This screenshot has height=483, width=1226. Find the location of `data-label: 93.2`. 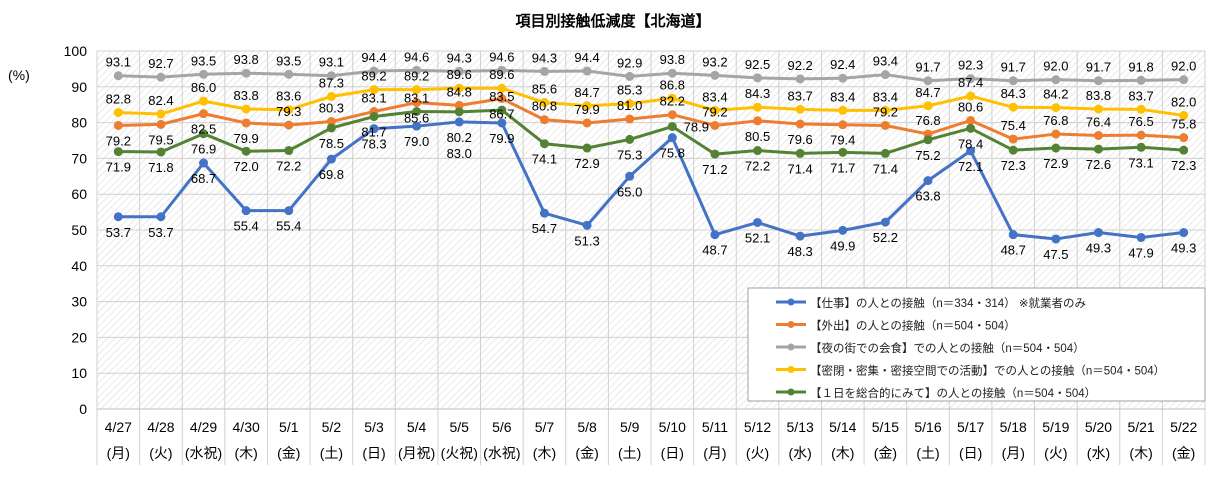

data-label: 93.2 is located at coordinates (714, 61).